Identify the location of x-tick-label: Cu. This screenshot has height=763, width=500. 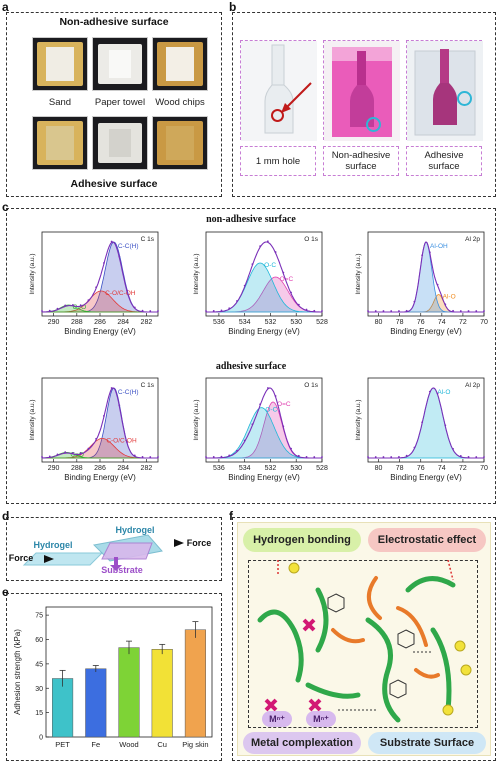
(162, 744).